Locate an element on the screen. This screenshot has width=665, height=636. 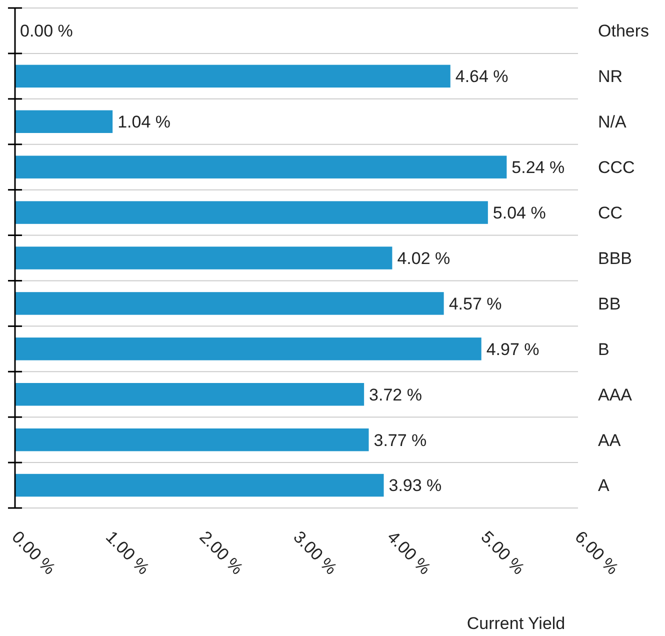
y-tick-label: CCC is located at coordinates (616, 168).